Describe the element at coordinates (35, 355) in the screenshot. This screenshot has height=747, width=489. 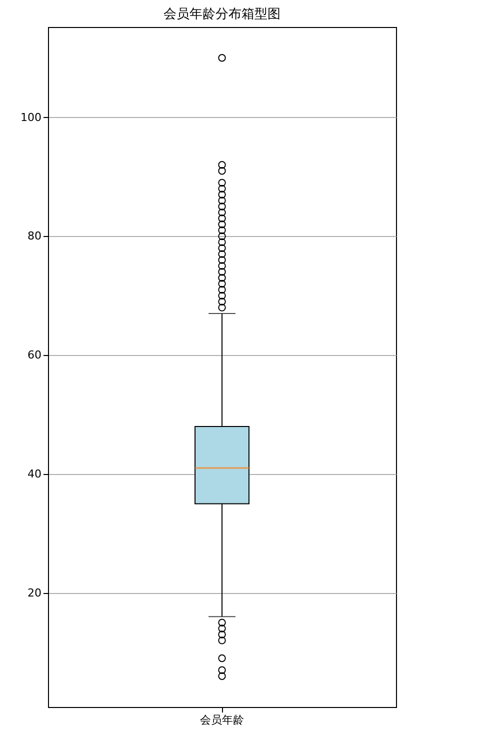
I see `y-tick-label: 60` at that location.